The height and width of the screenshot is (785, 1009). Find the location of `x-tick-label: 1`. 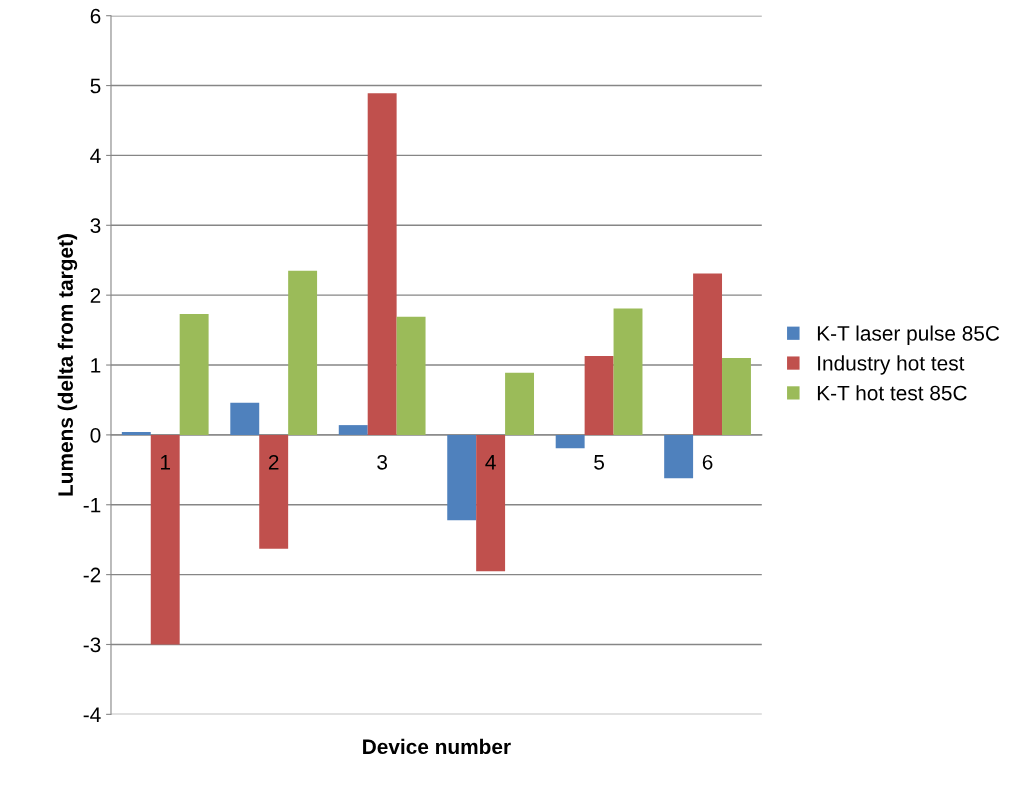

x-tick-label: 1 is located at coordinates (165, 462).